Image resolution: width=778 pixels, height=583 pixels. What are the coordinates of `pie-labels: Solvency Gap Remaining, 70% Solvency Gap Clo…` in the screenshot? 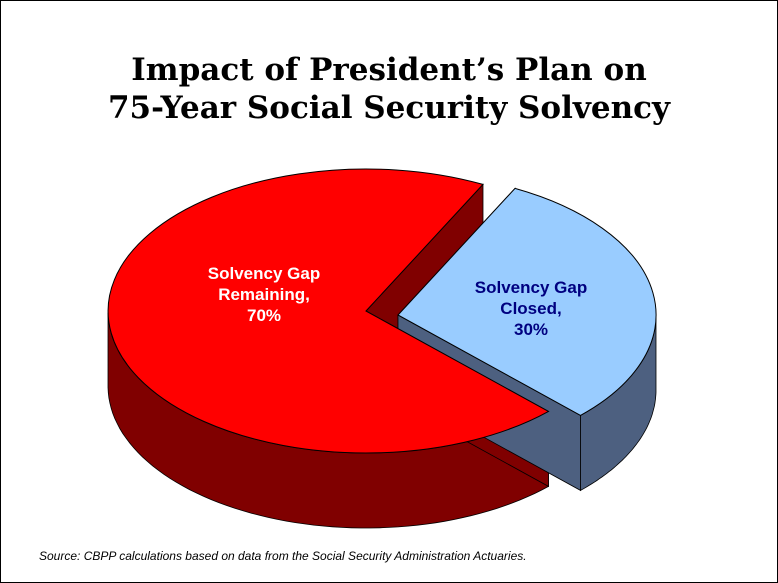 It's located at (397, 301).